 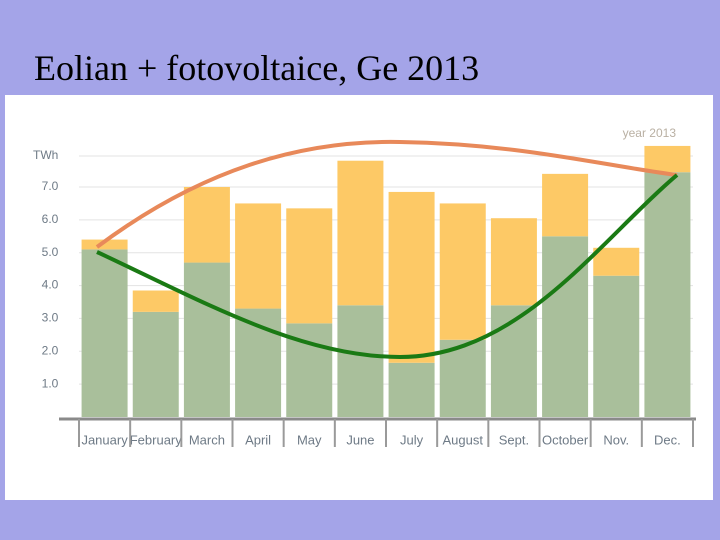 What do you see at coordinates (650, 133) in the screenshot?
I see `annotation: year 2013` at bounding box center [650, 133].